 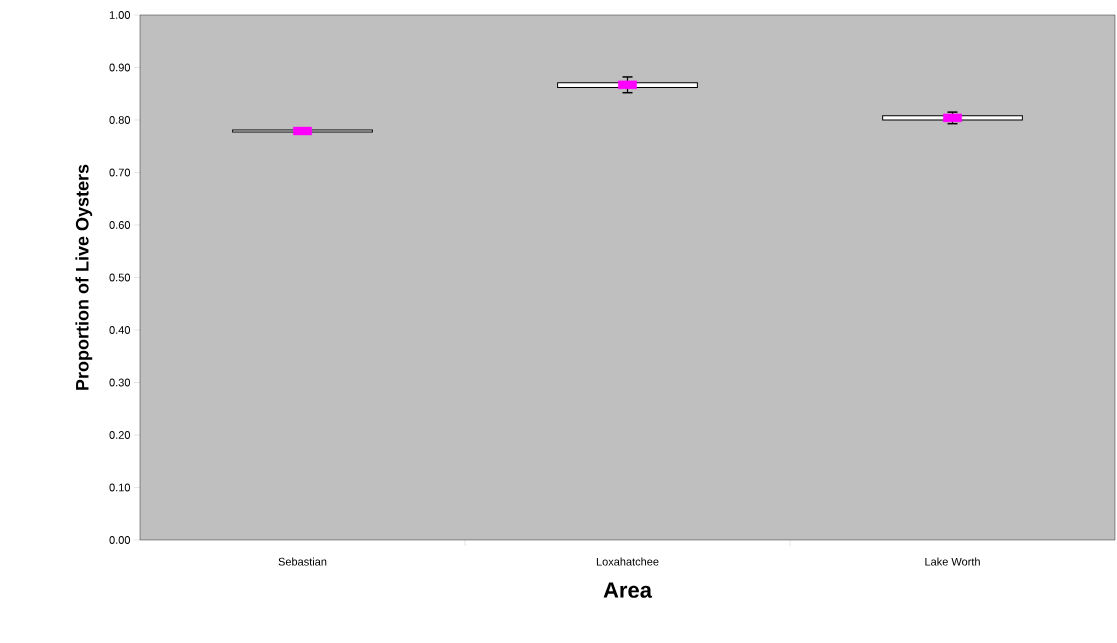 I want to click on y-tick-label: 0.30, so click(x=120, y=382).